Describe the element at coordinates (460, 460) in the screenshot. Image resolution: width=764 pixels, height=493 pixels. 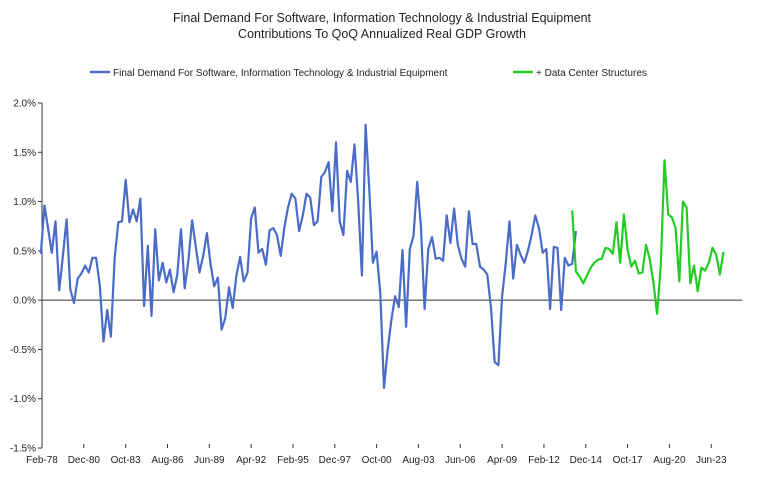
I see `x-tick-label: Jun-06` at that location.